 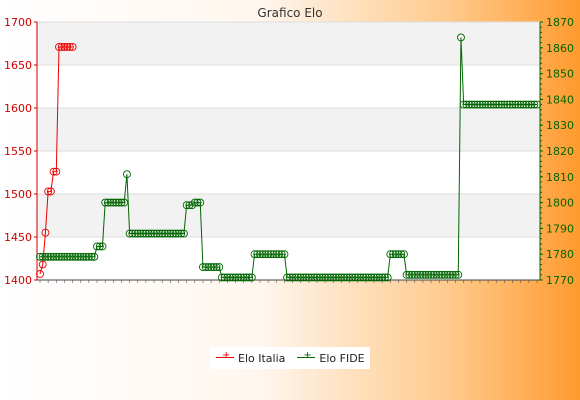 I want to click on left-tick-label: 1500, so click(x=18, y=194).